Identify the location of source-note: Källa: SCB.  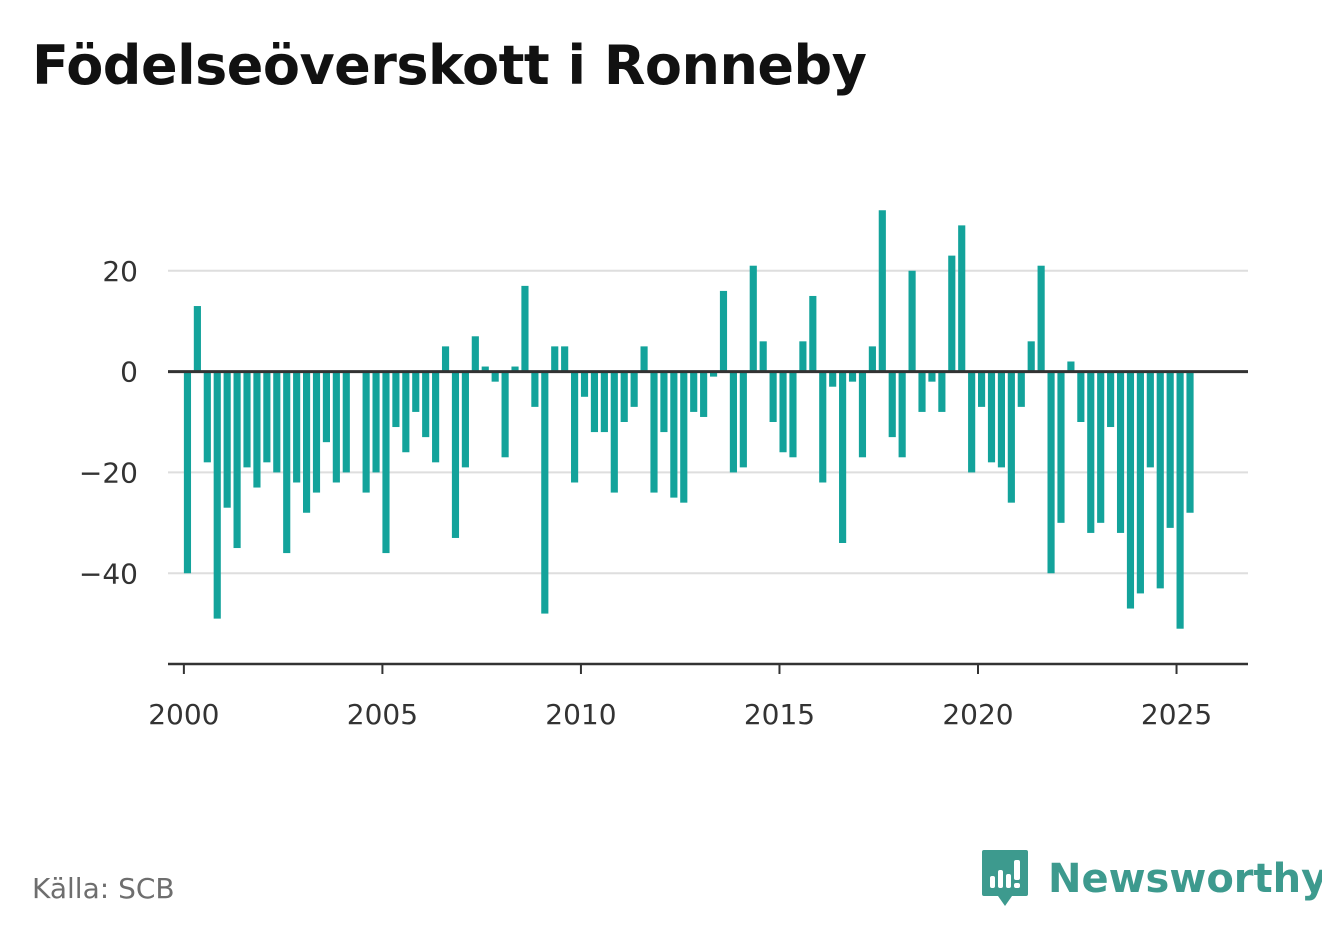
(103, 888).